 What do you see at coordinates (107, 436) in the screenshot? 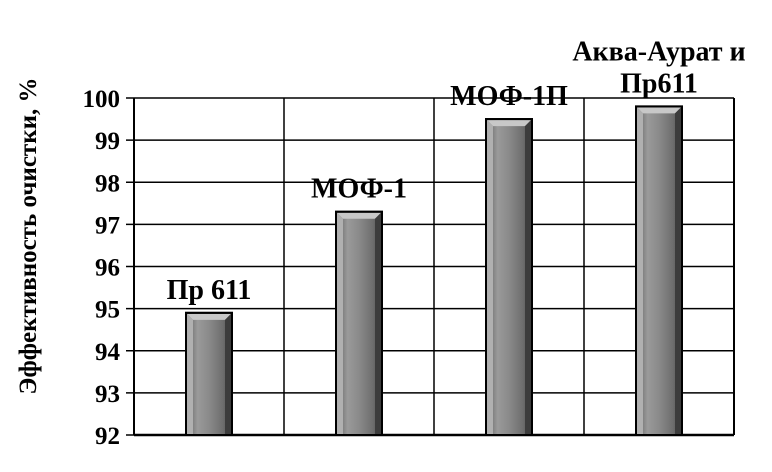
I see `y-tick-label: 92` at bounding box center [107, 436].